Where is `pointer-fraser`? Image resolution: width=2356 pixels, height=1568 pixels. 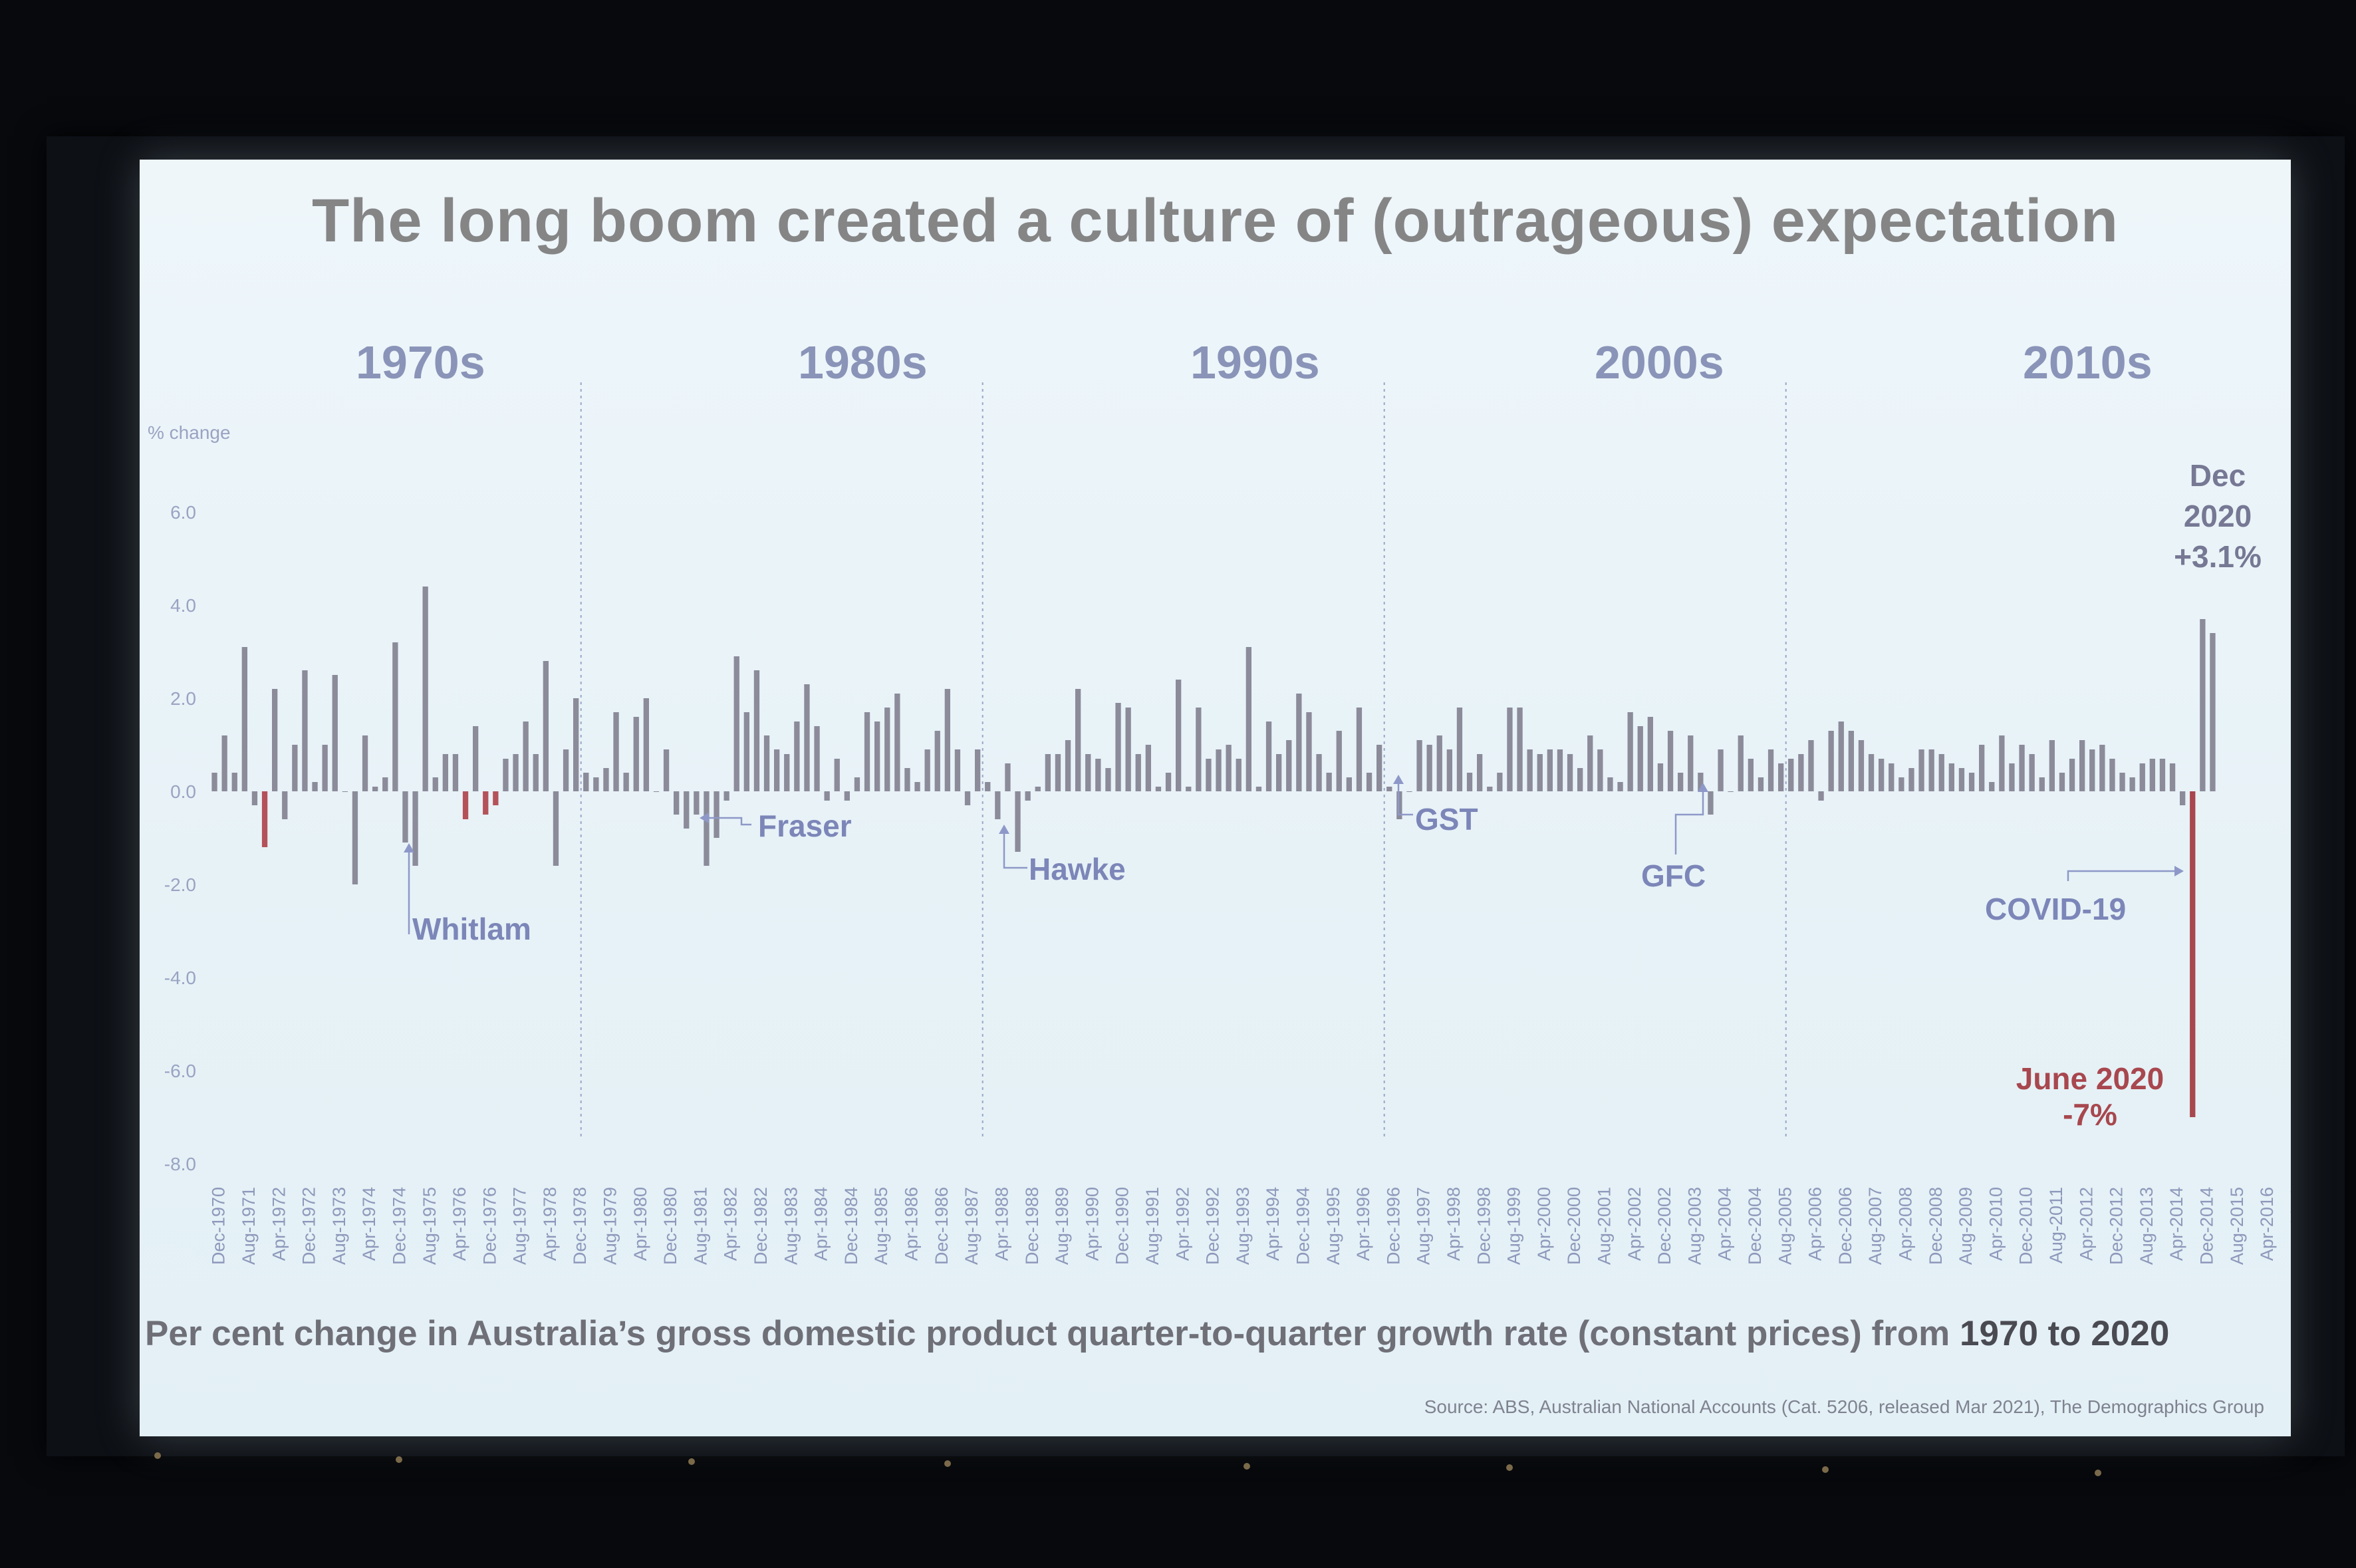 pointer-fraser is located at coordinates (728, 821).